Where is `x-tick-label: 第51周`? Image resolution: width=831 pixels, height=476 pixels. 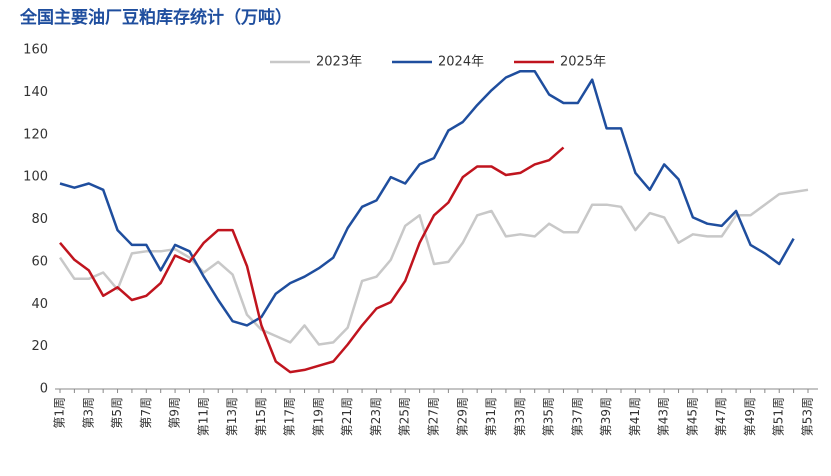 x-tick-label: 第51周 is located at coordinates (779, 416).